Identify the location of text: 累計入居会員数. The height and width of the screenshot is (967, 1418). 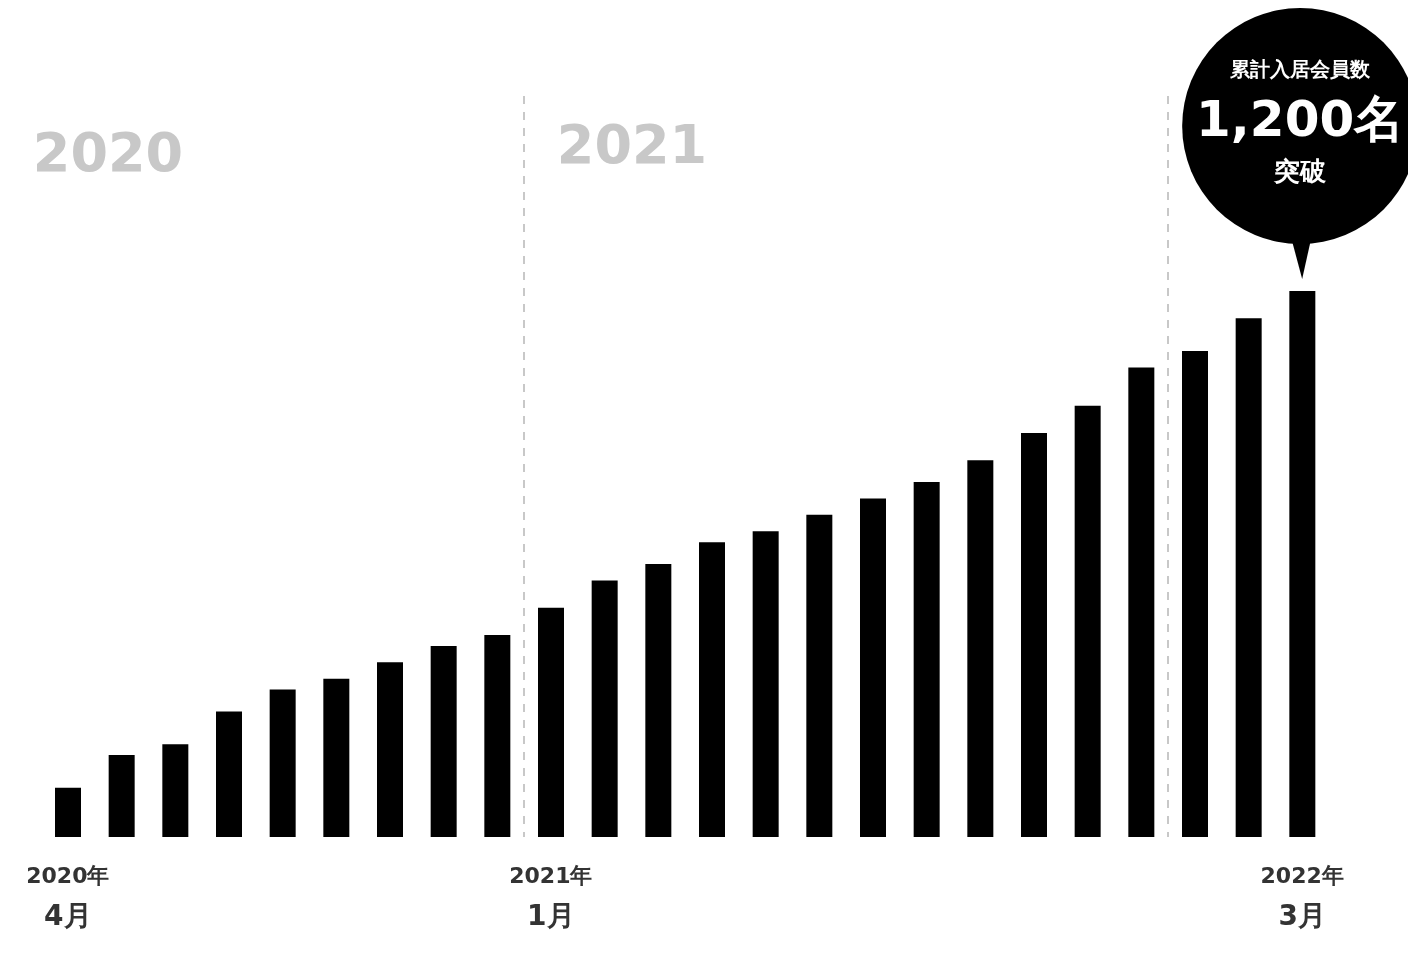
(1300, 69).